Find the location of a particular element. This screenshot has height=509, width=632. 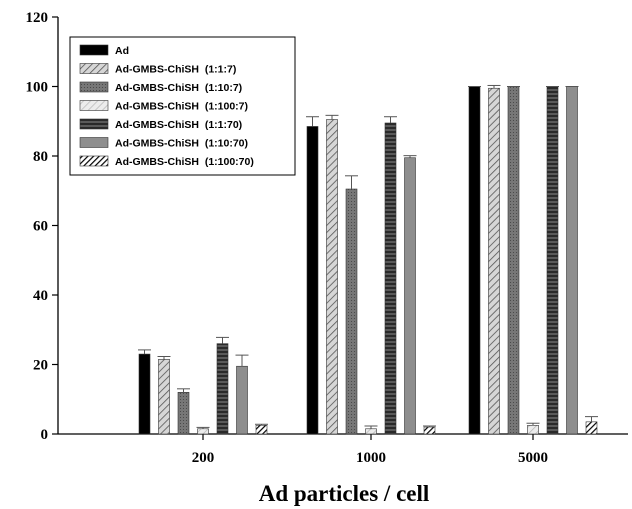

legend-label: Ad-GMBS-ChiSH (1:100:70) is located at coordinates (184, 162).